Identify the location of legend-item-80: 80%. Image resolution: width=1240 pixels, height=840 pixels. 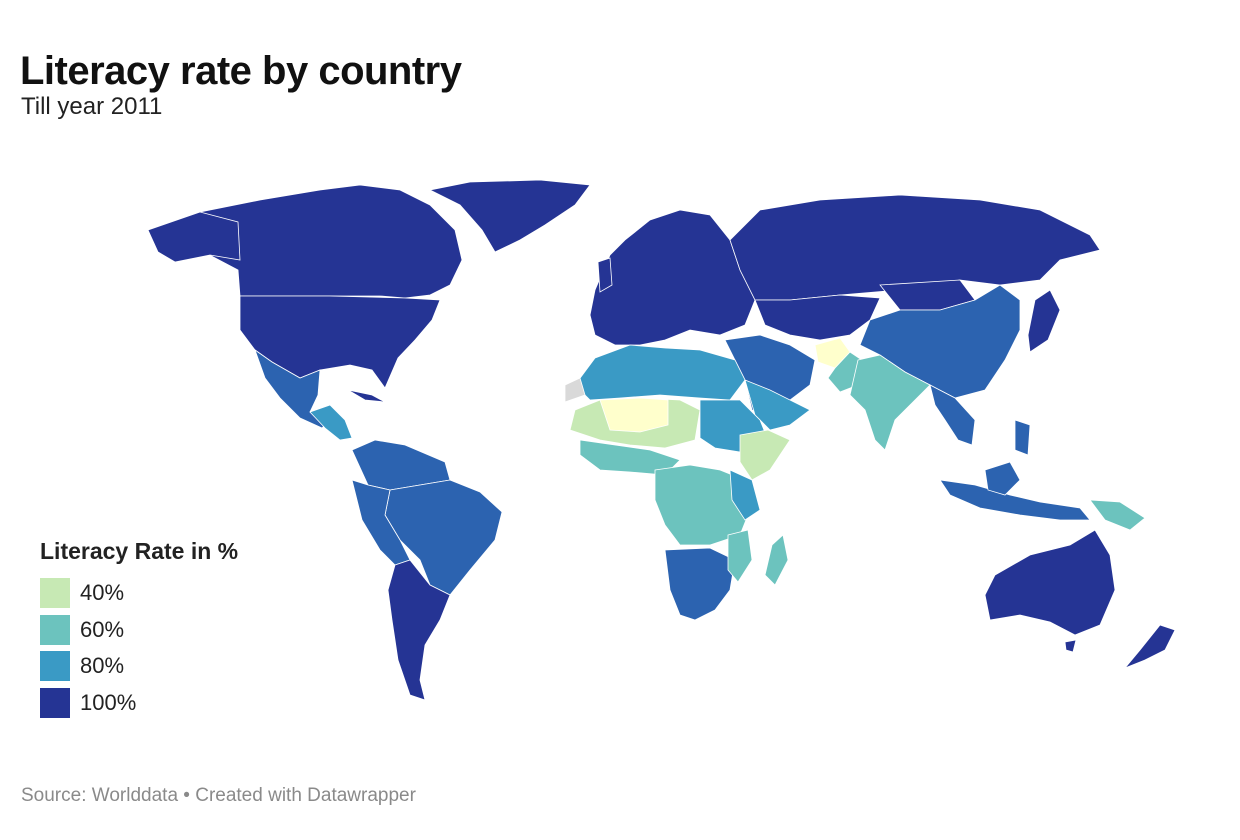
(139, 666).